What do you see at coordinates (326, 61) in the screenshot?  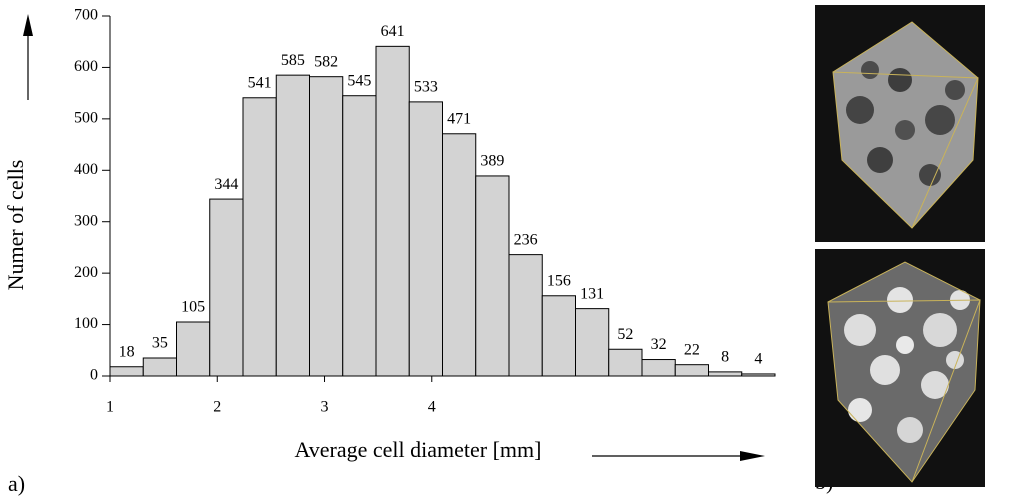 I see `value-label: 582` at bounding box center [326, 61].